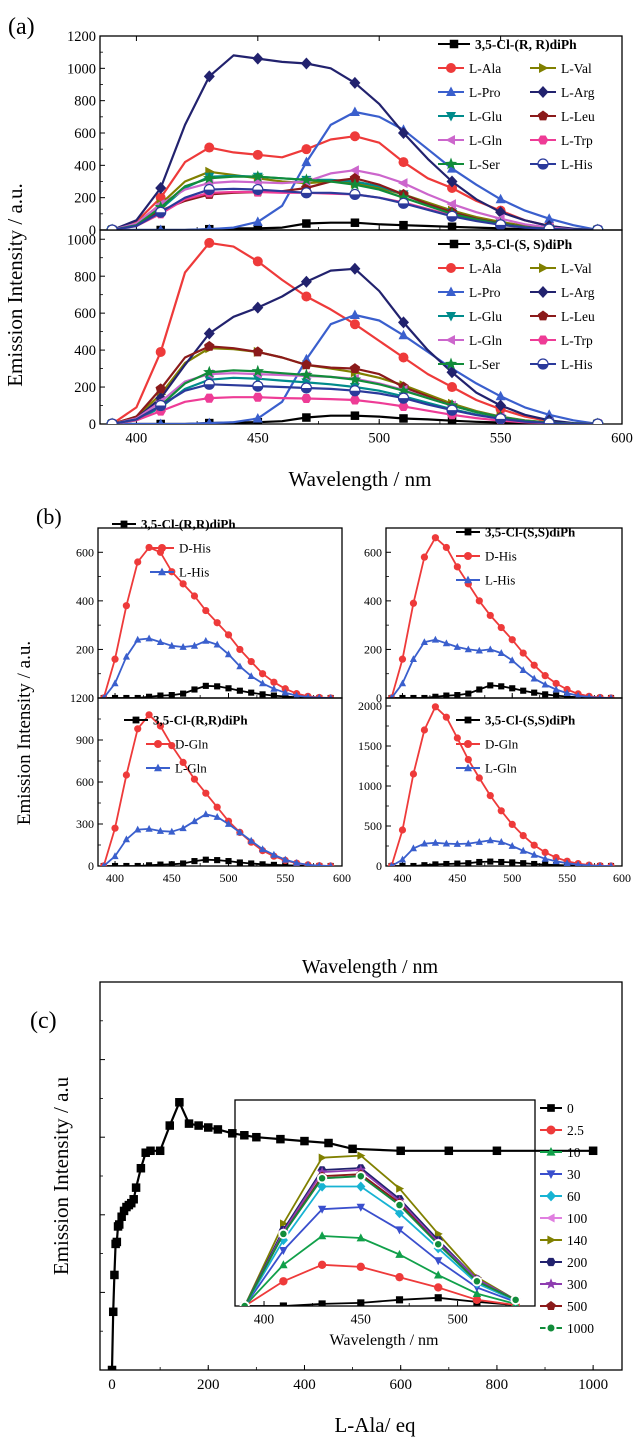  Describe the element at coordinates (526, 44) in the screenshot. I see `legend-label: 3,5-Cl-(R, R)diPh` at that location.